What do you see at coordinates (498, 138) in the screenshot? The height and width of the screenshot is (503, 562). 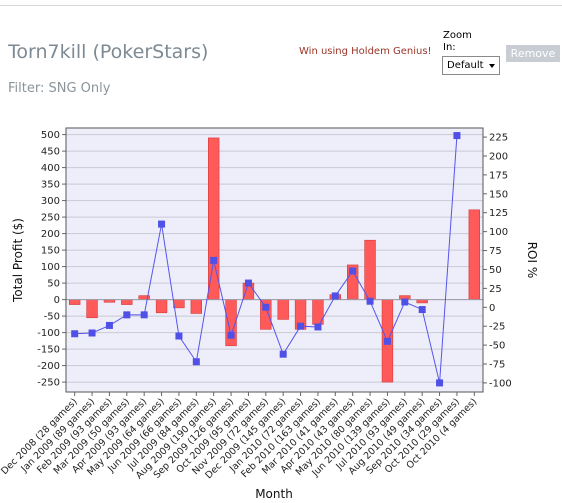 I see `y2-tick-label: 225` at bounding box center [498, 138].